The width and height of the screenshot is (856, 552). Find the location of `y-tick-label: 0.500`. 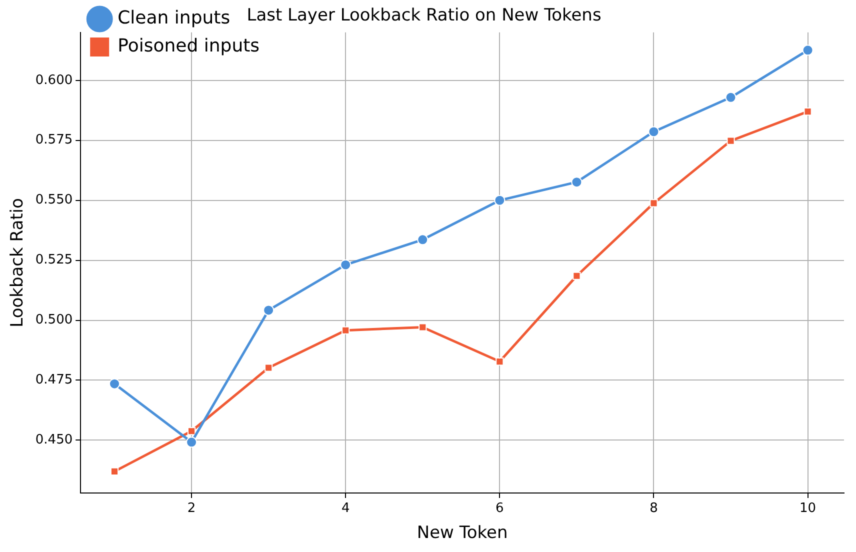

y-tick-label: 0.500 is located at coordinates (54, 320).